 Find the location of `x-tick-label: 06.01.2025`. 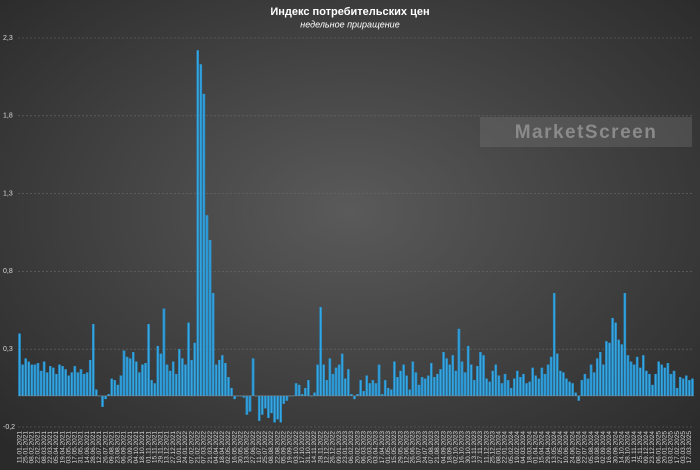

x-tick-label: 06.01.2025 is located at coordinates (658, 447).